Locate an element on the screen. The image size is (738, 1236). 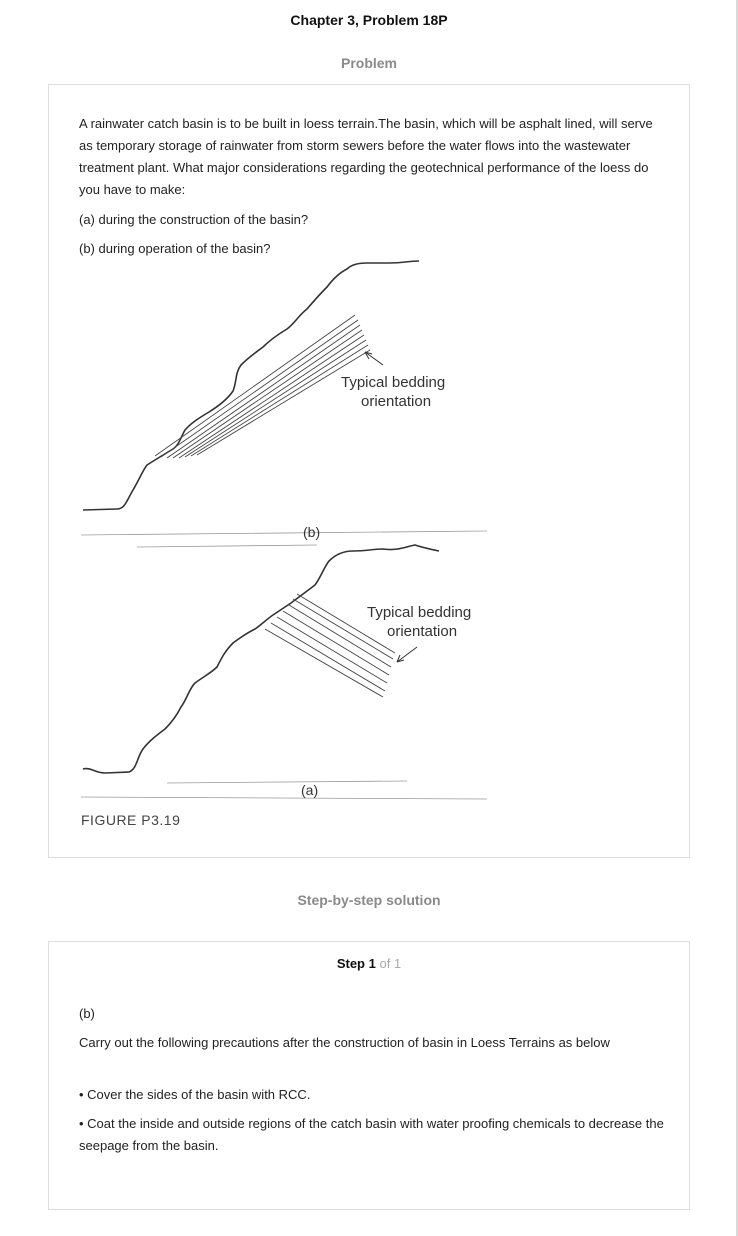
figure-b-sublabel: (b) is located at coordinates (311, 532).